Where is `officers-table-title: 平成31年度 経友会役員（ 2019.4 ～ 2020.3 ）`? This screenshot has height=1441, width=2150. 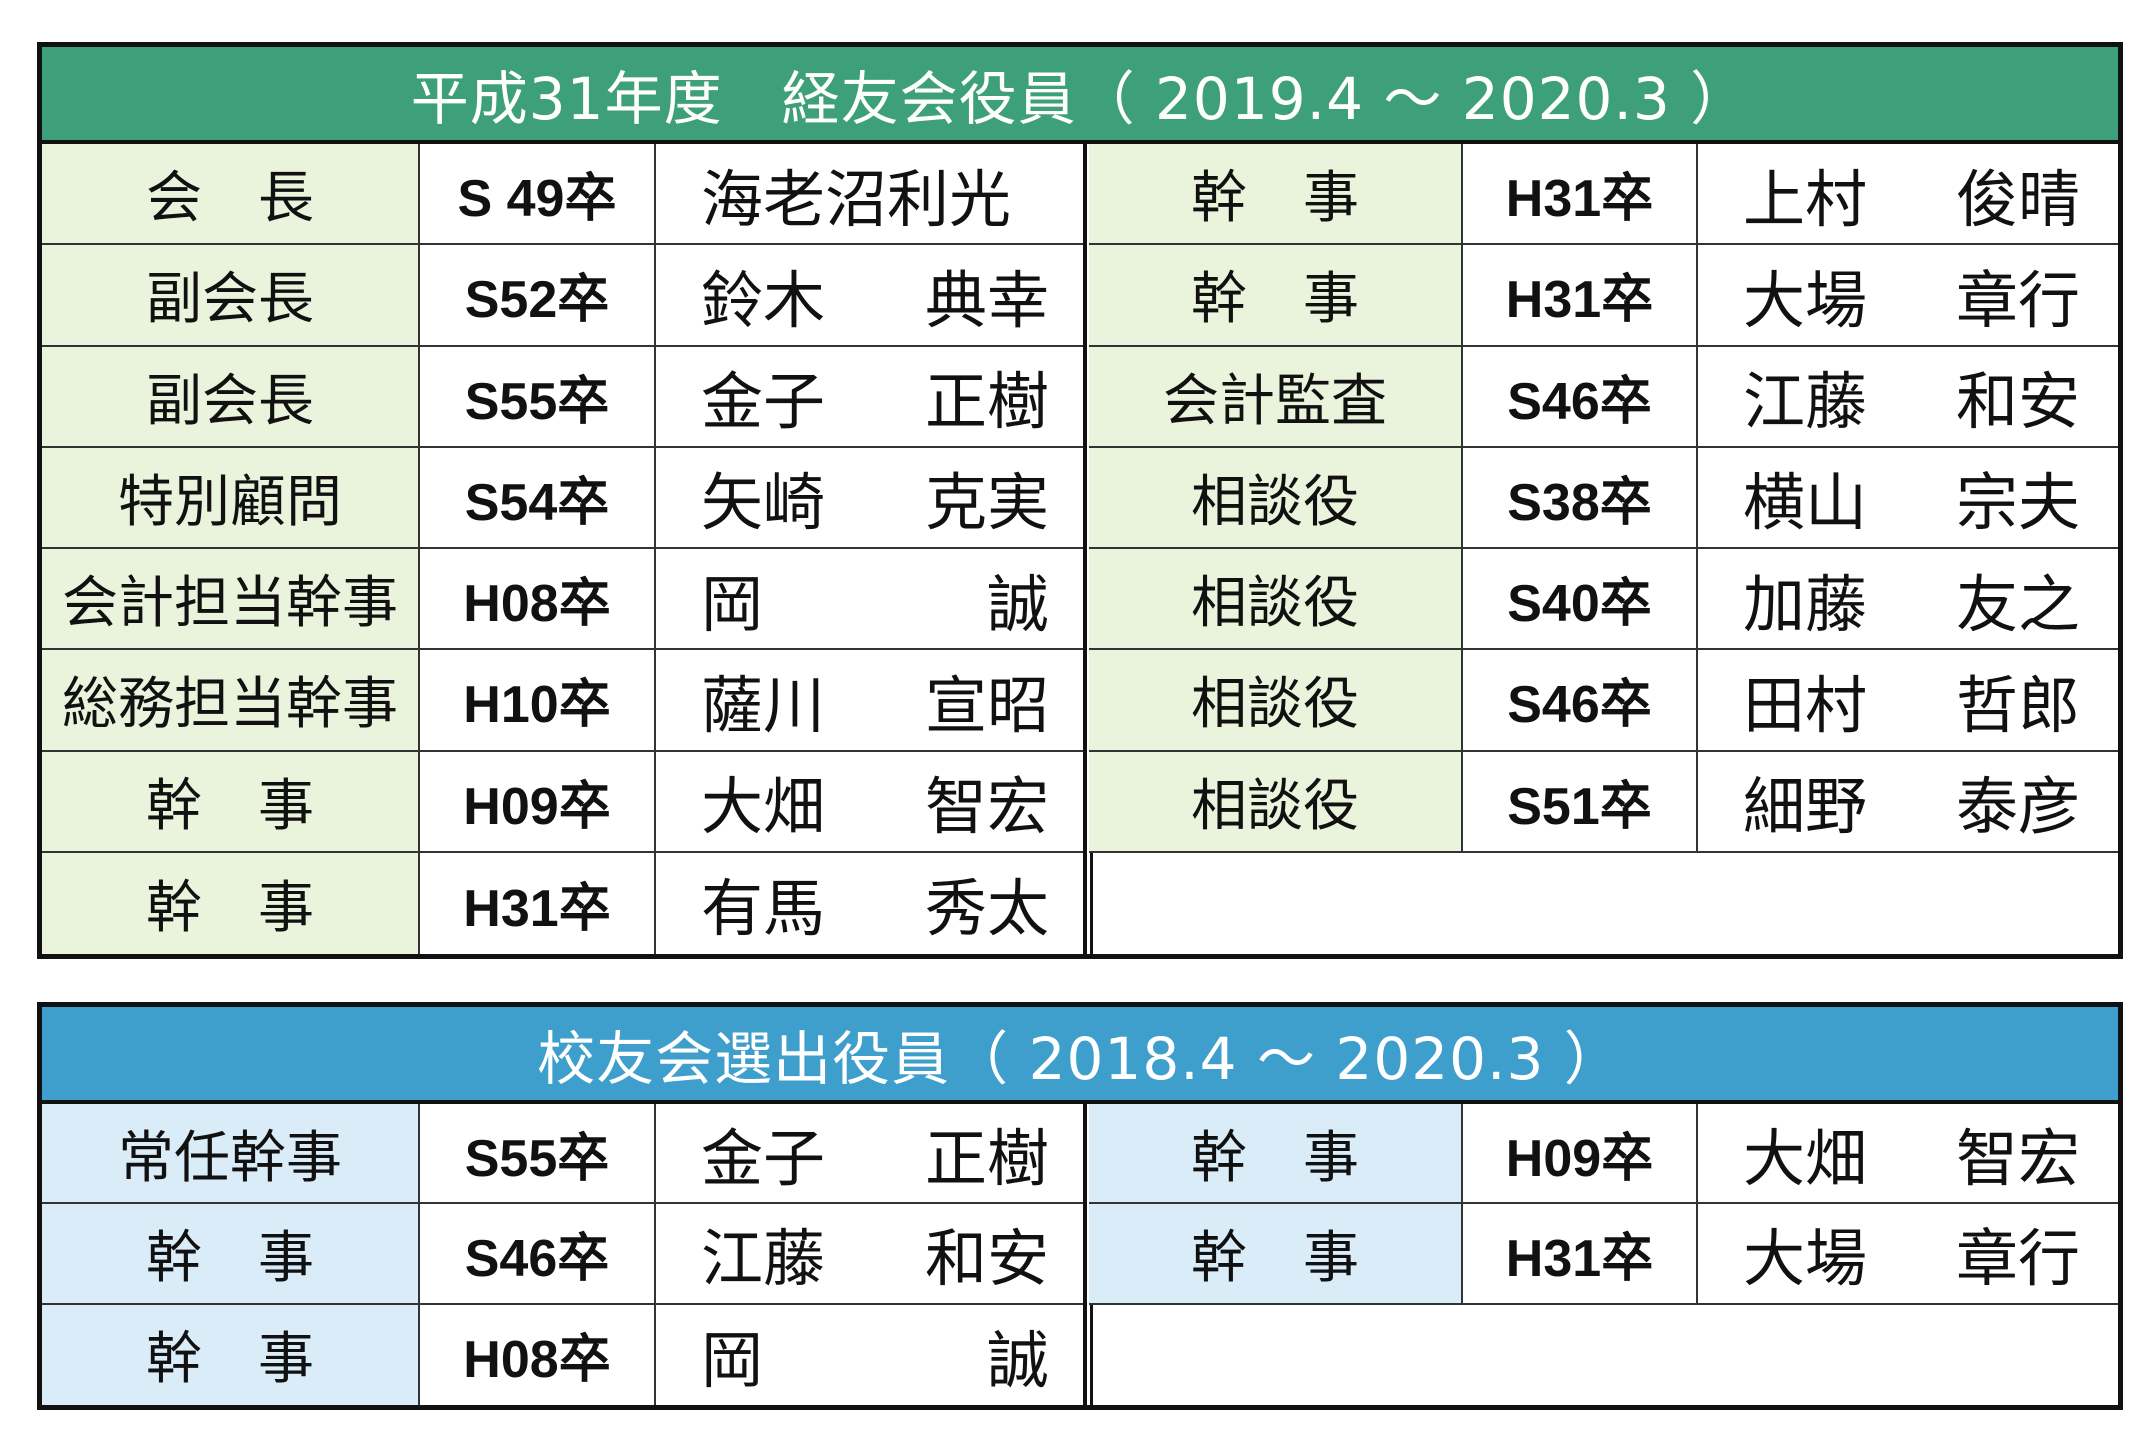 officers-table-title: 平成31年度 経友会役員（ 2019.4 ～ 2020.3 ） is located at coordinates (1080, 95).